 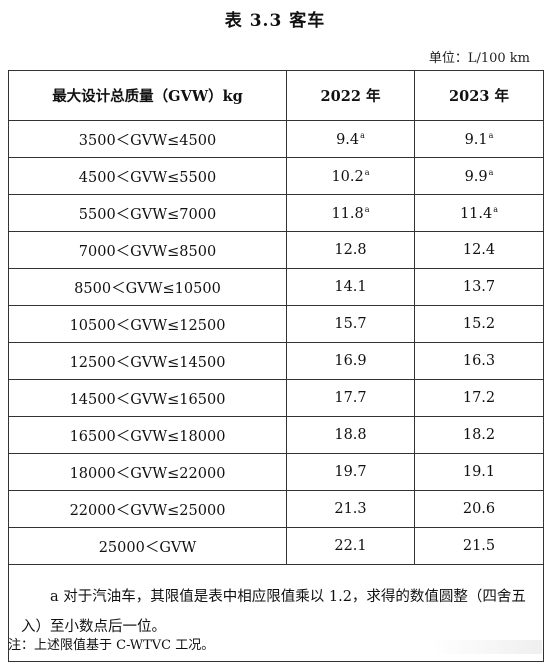 I want to click on limit-value: 12.4, so click(x=479, y=250).